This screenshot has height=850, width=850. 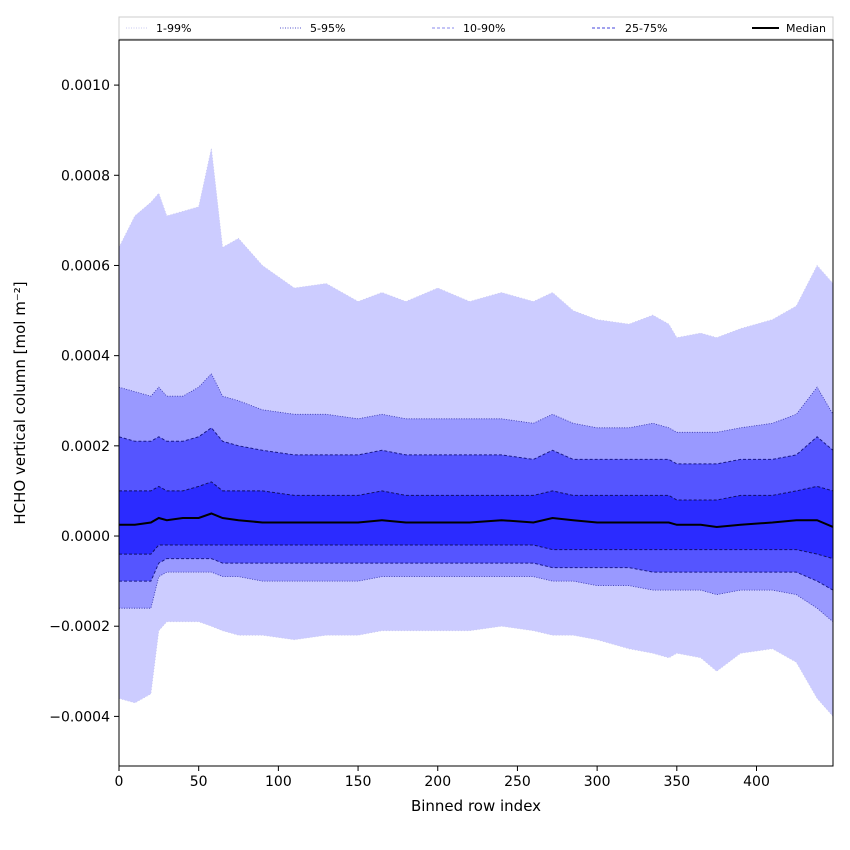 I want to click on legend-label-1-99: 1-99%, so click(x=173, y=28).